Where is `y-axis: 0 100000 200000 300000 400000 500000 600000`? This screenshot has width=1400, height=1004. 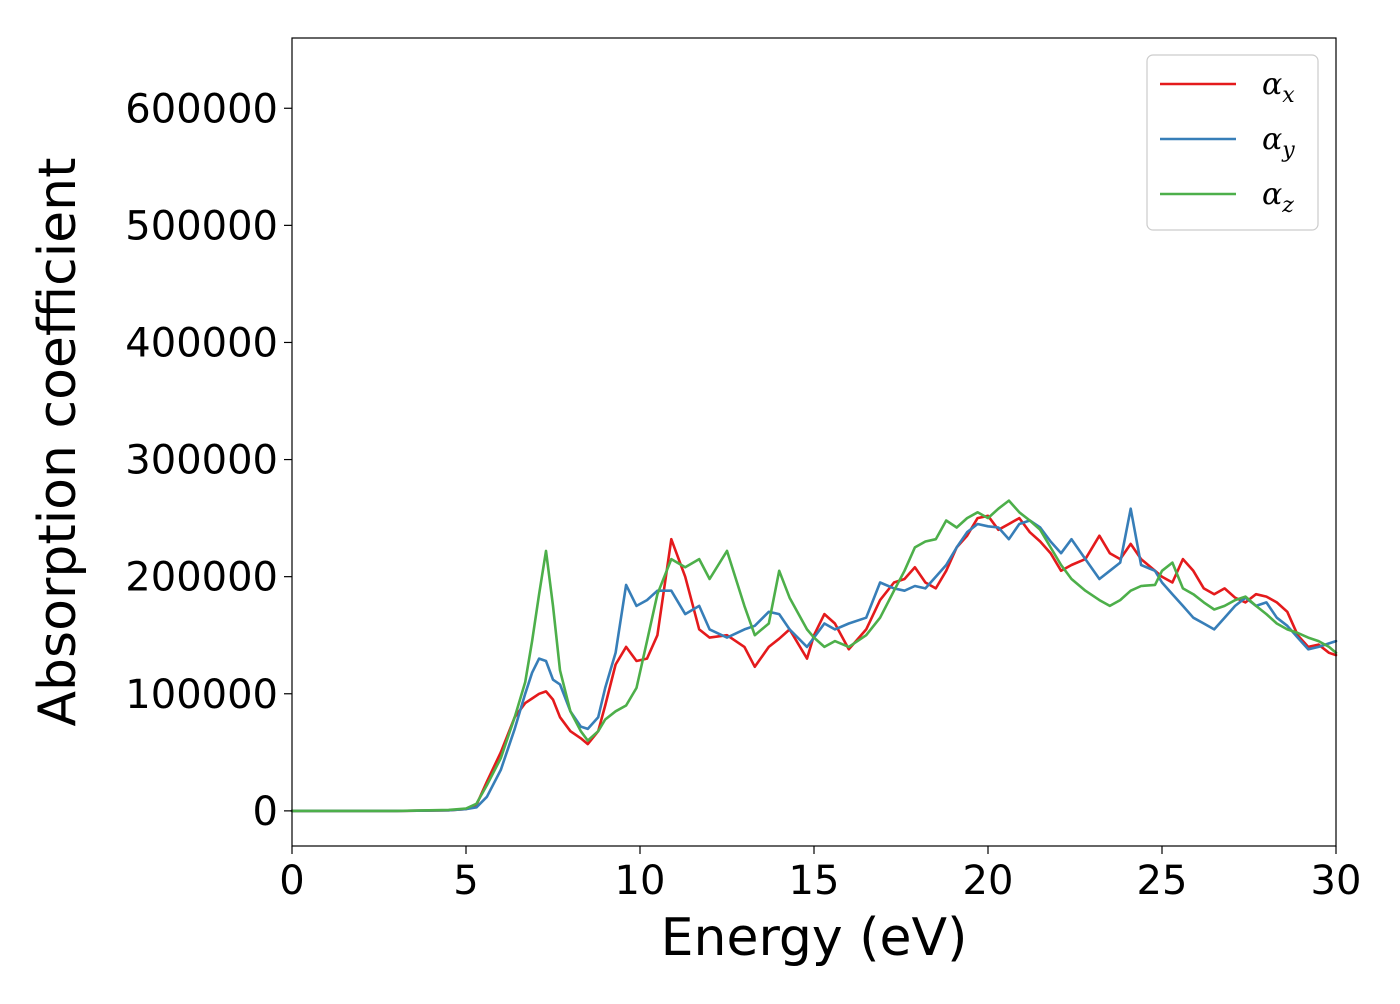 y-axis: 0 100000 200000 300000 400000 500000 600000 is located at coordinates (208, 460).